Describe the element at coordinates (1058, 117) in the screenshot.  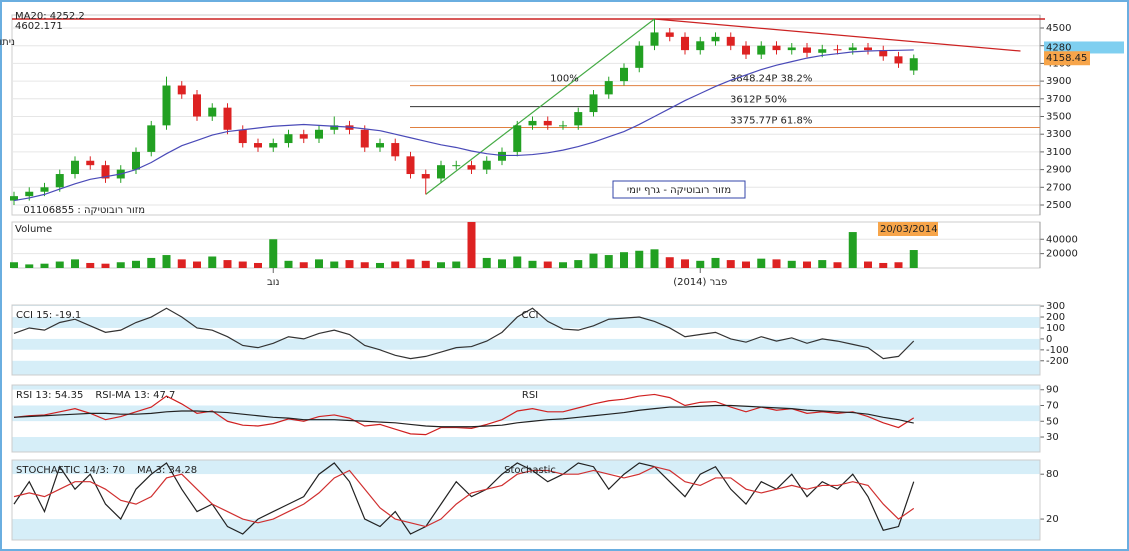
I see `y-tick-label: 3500` at that location.